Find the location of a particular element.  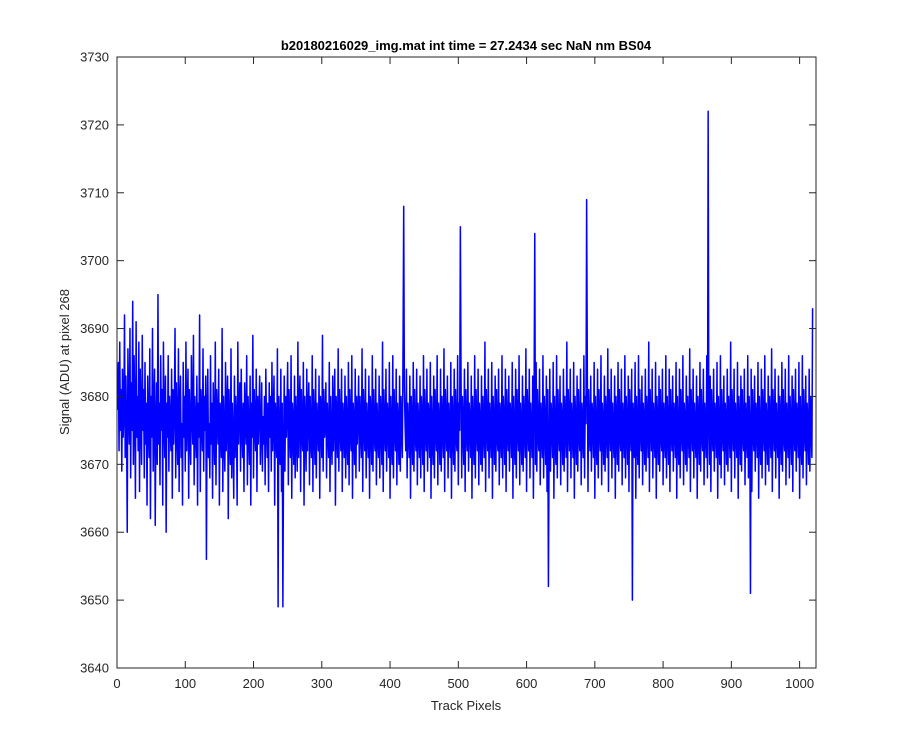

x-tick-label: 600 is located at coordinates (527, 683).